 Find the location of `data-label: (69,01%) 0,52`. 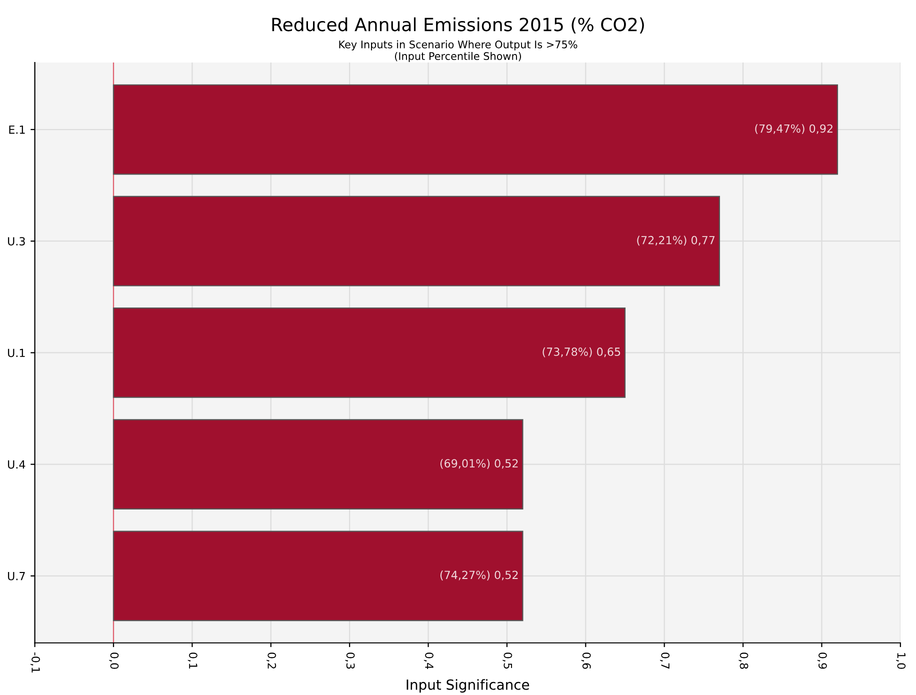

data-label: (69,01%) 0,52 is located at coordinates (479, 463).